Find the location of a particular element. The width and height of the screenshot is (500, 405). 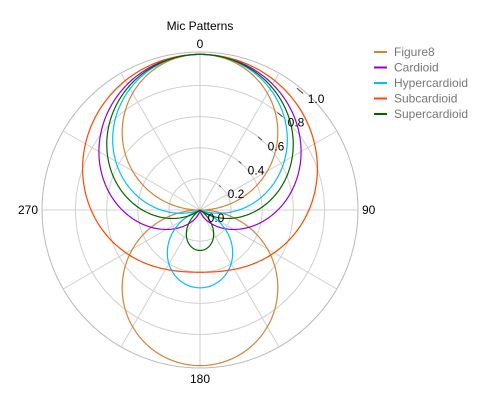

radial-tick-label: 0.2 is located at coordinates (236, 194).